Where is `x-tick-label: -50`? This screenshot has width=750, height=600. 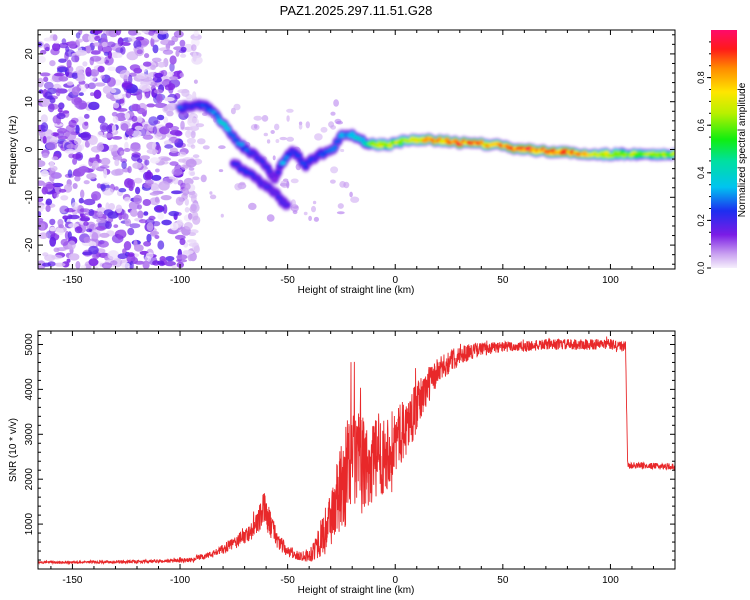
x-tick-label: -50 is located at coordinates (287, 280).